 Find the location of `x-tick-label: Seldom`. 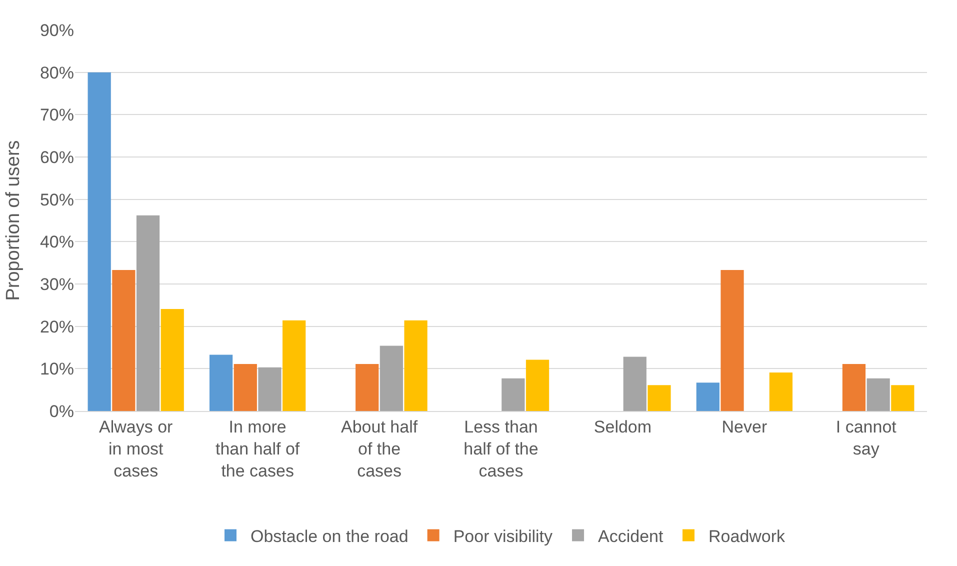

x-tick-label: Seldom is located at coordinates (623, 426).